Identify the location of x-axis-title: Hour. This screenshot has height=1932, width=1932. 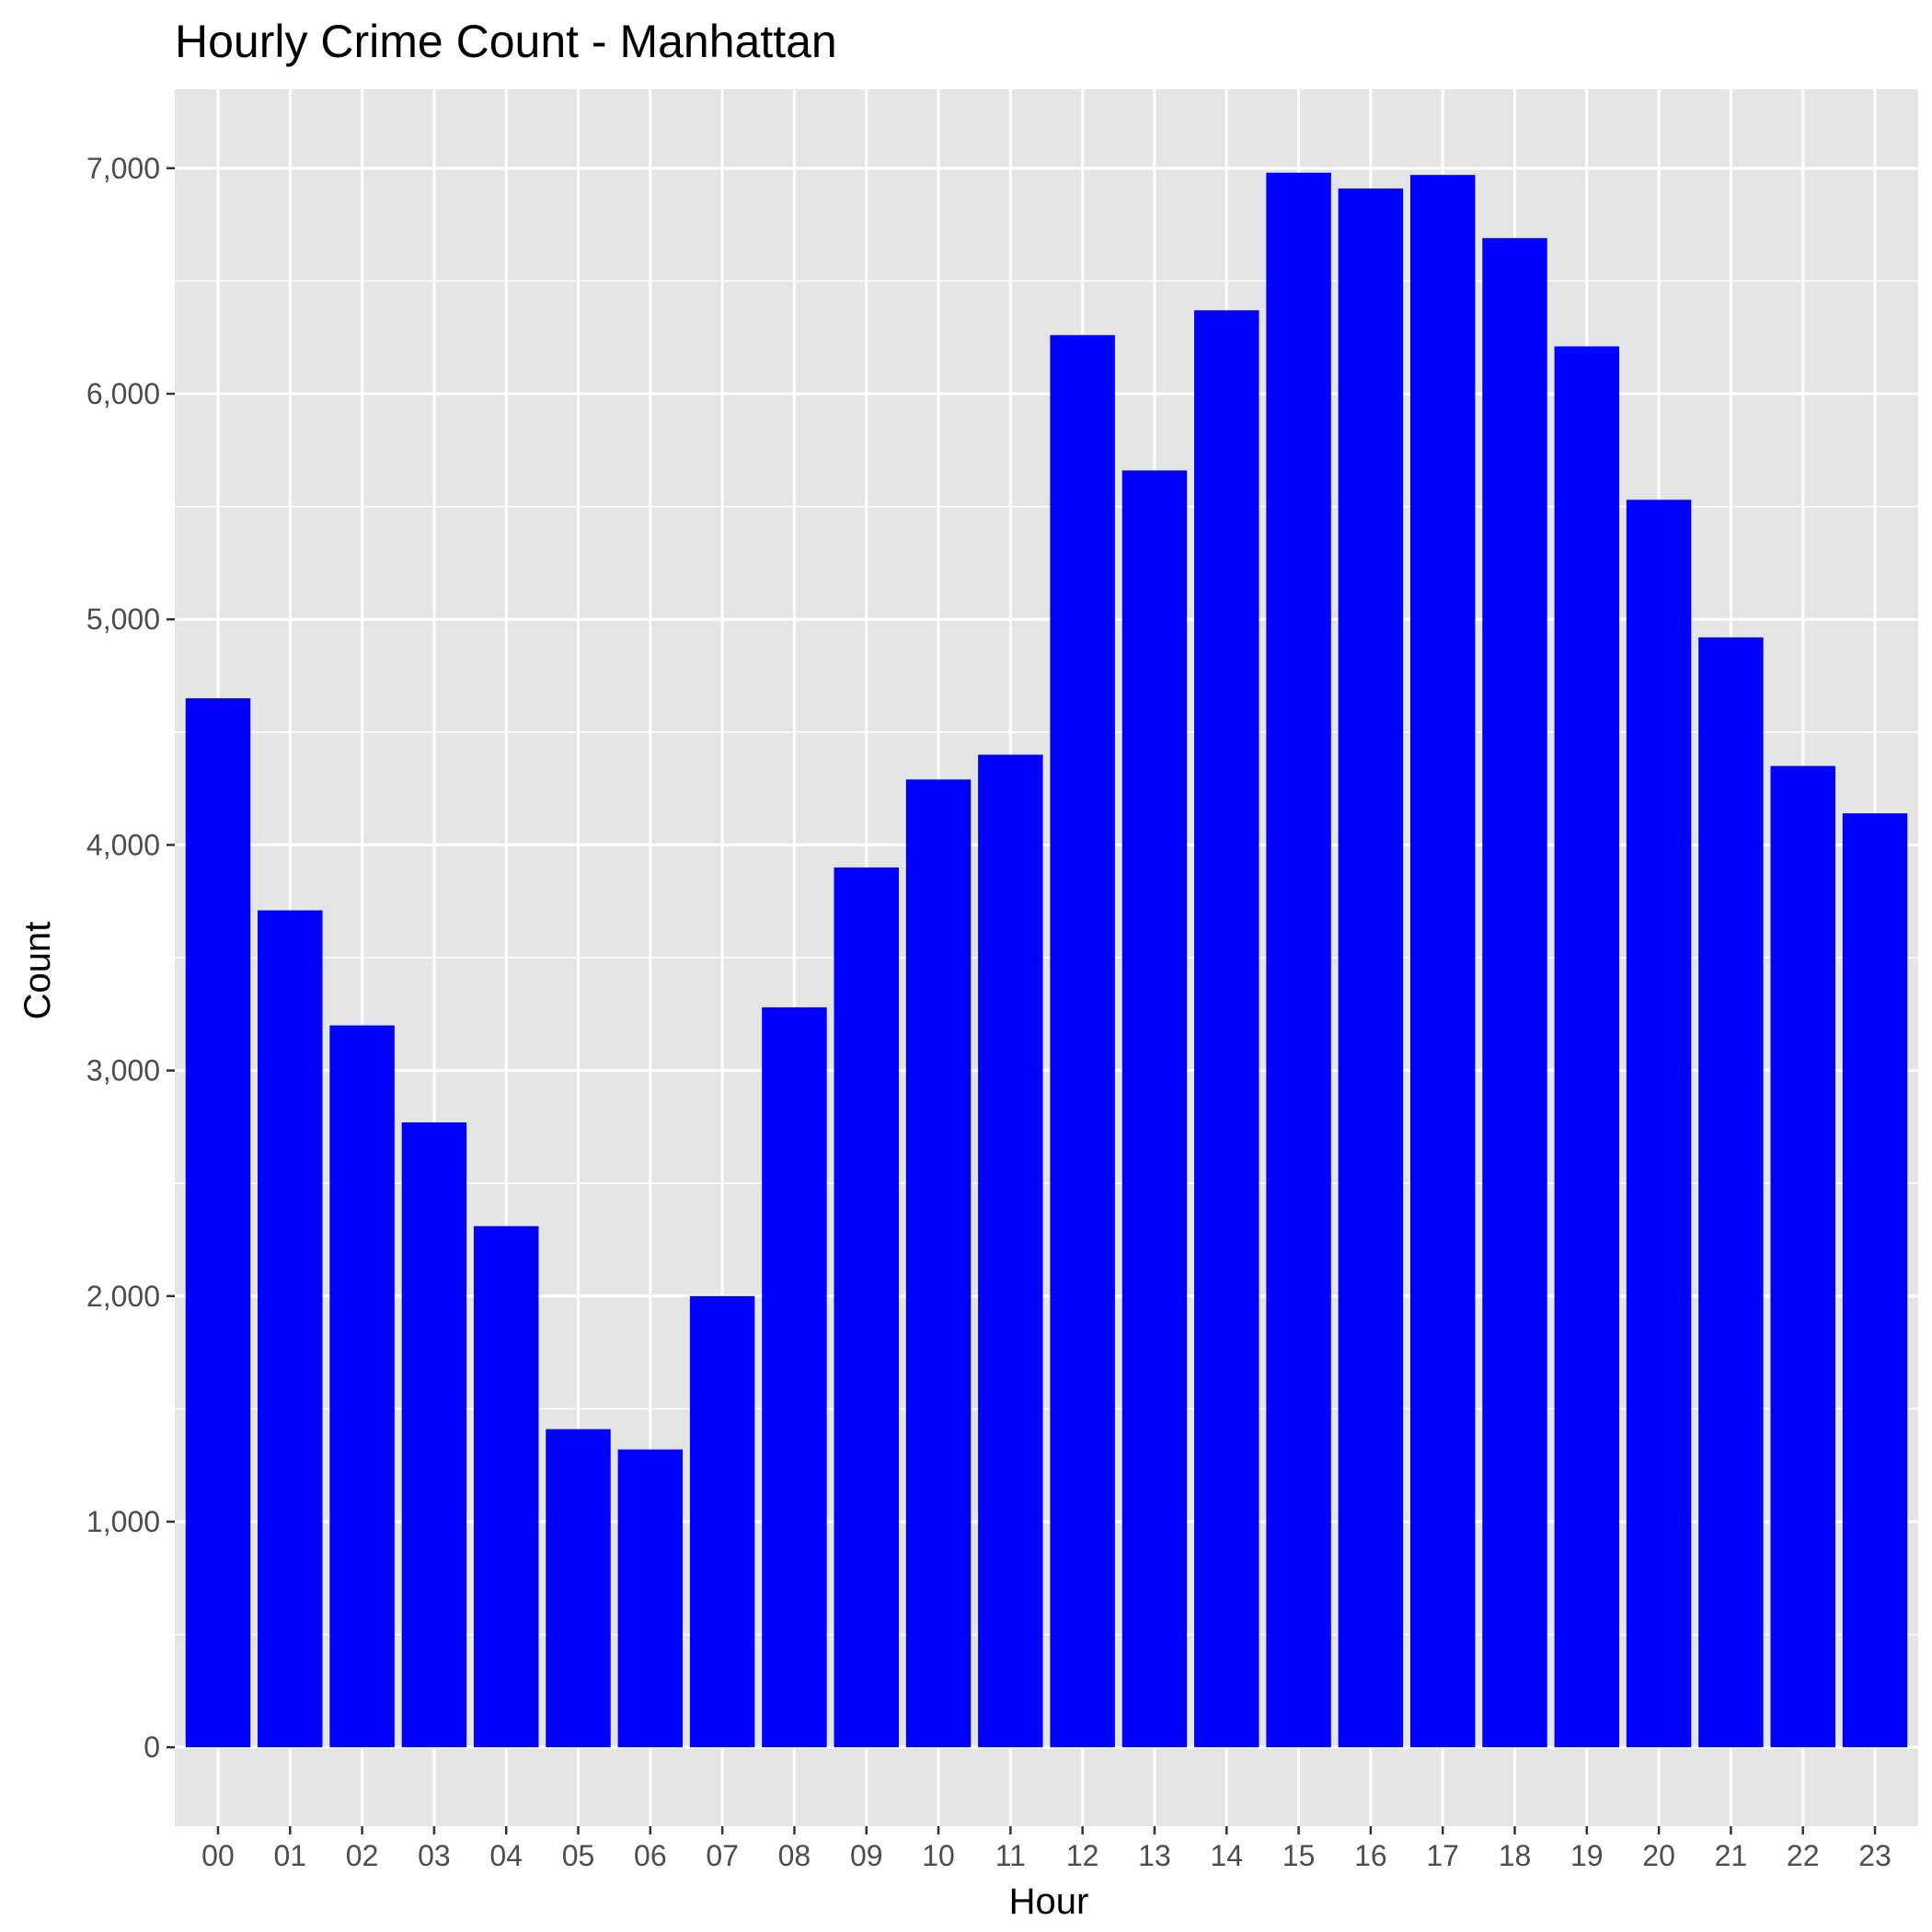
(1049, 1901).